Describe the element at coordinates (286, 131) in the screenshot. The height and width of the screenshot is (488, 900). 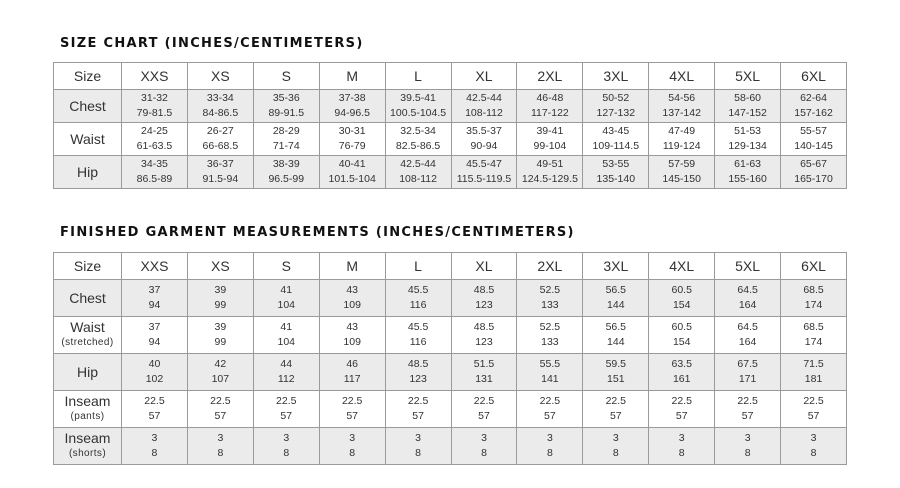
I see `inches-value: 28-29` at that location.